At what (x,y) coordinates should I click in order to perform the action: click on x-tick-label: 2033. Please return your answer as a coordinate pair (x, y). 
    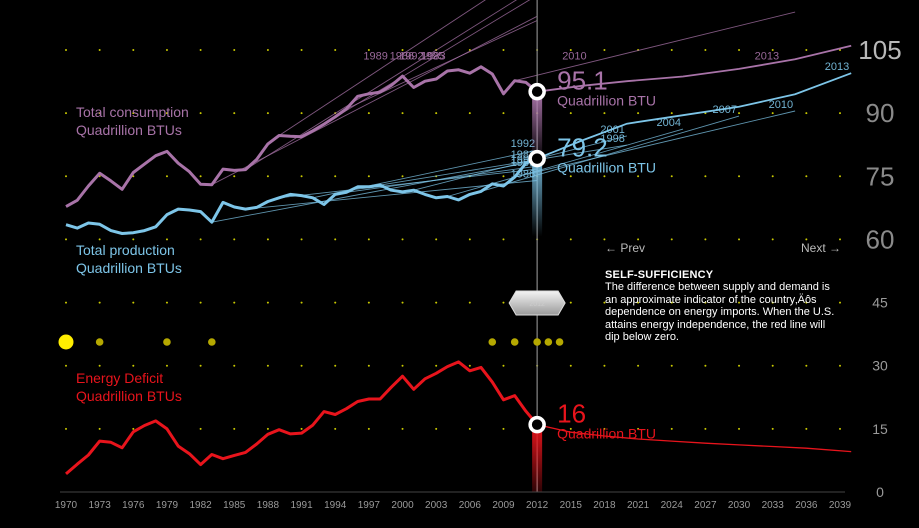
    Looking at the image, I should click on (773, 505).